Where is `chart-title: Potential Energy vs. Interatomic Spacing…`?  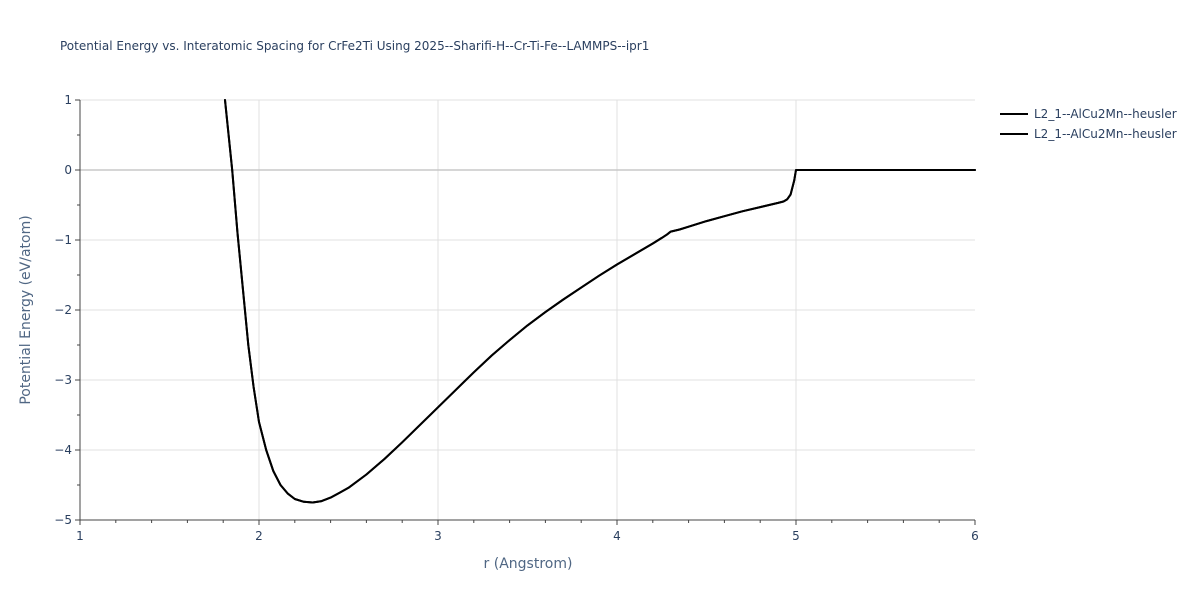
chart-title: Potential Energy vs. Interatomic Spacing… is located at coordinates (354, 46).